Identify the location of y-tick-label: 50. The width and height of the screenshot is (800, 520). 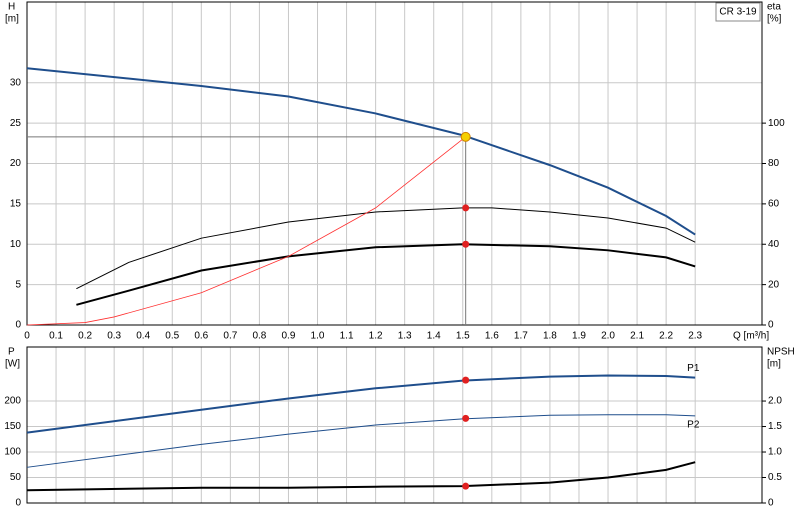
(16, 477).